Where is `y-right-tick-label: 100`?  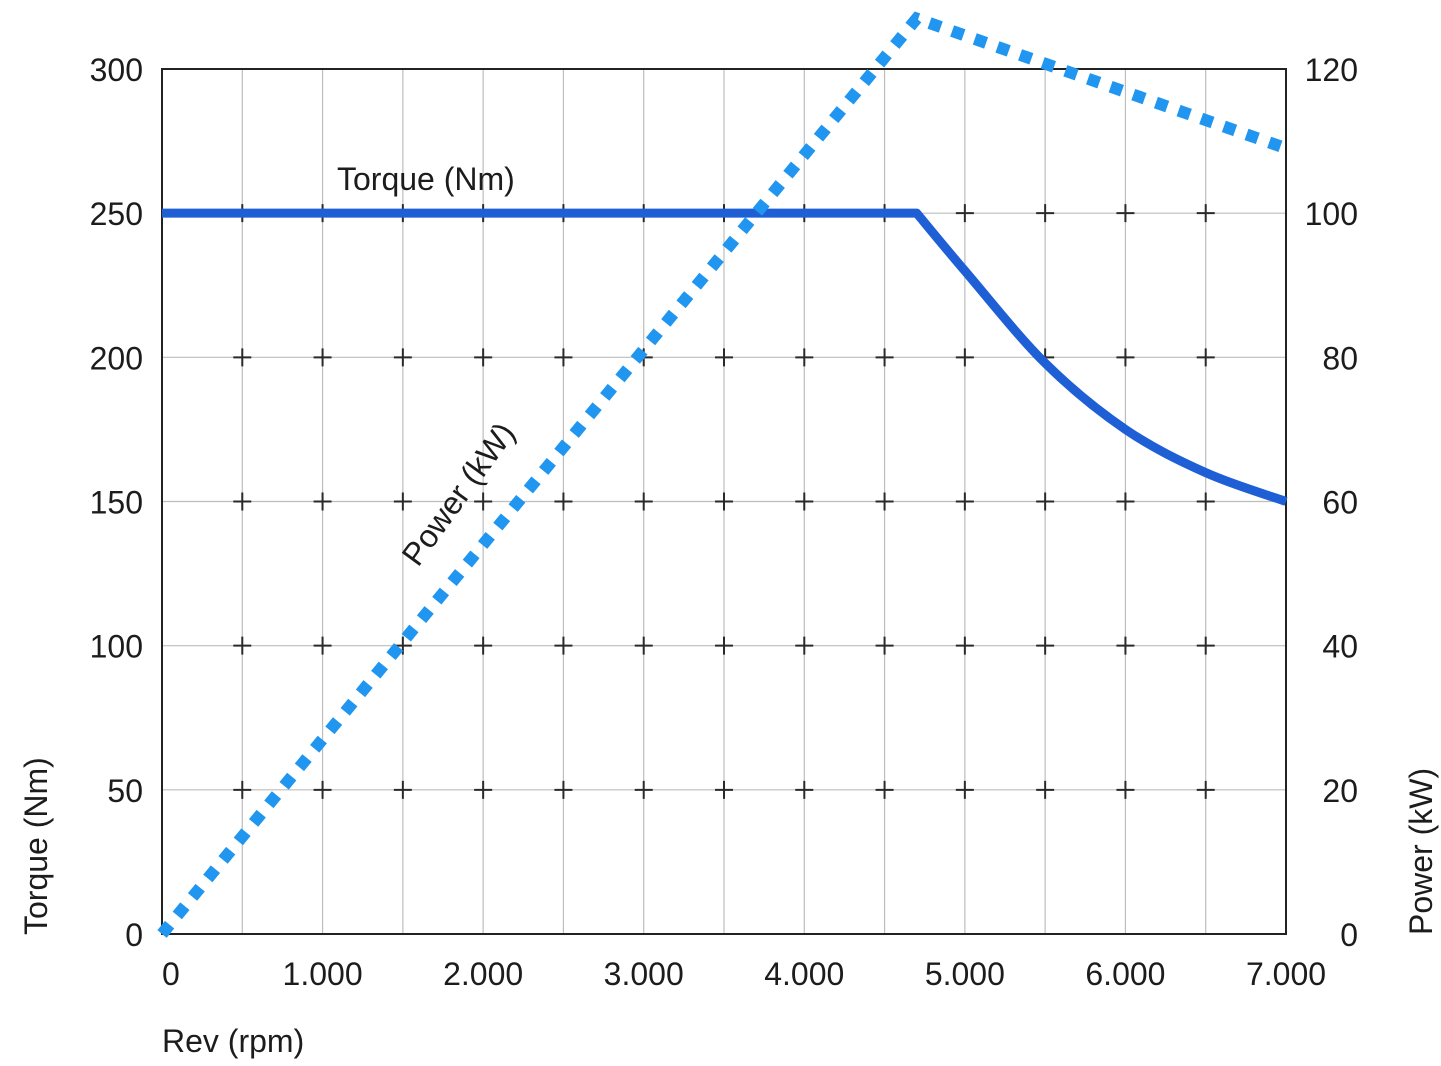
y-right-tick-label: 100 is located at coordinates (1331, 214).